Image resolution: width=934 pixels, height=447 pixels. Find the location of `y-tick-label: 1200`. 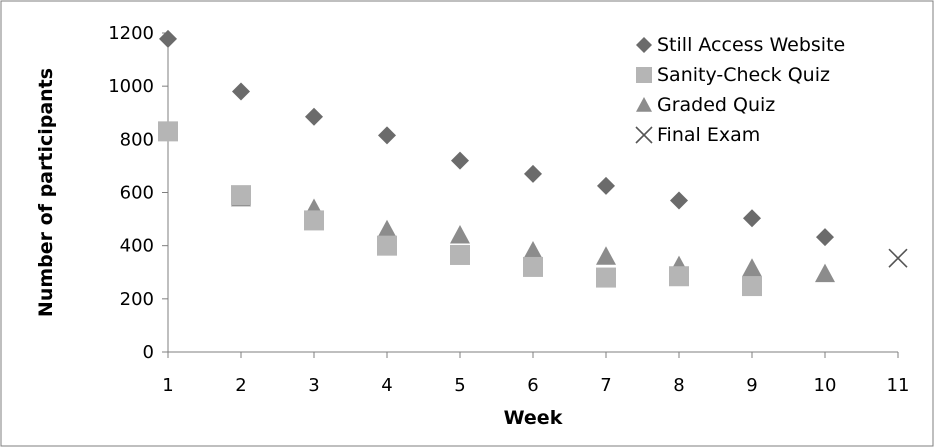

y-tick-label: 1200 is located at coordinates (131, 33).